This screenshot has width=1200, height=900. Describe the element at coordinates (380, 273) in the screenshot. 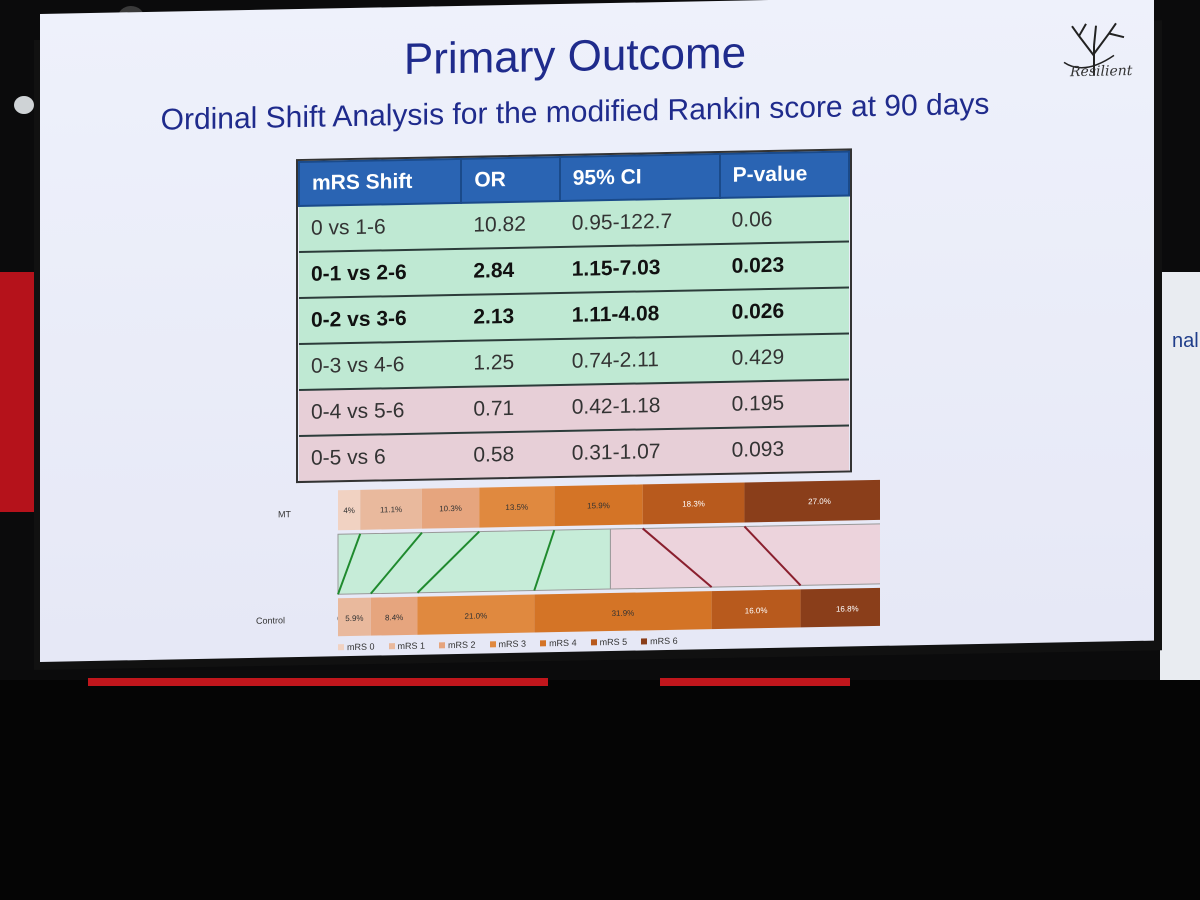

I see `table-cell-shift: 0-1 vs 2-6` at that location.